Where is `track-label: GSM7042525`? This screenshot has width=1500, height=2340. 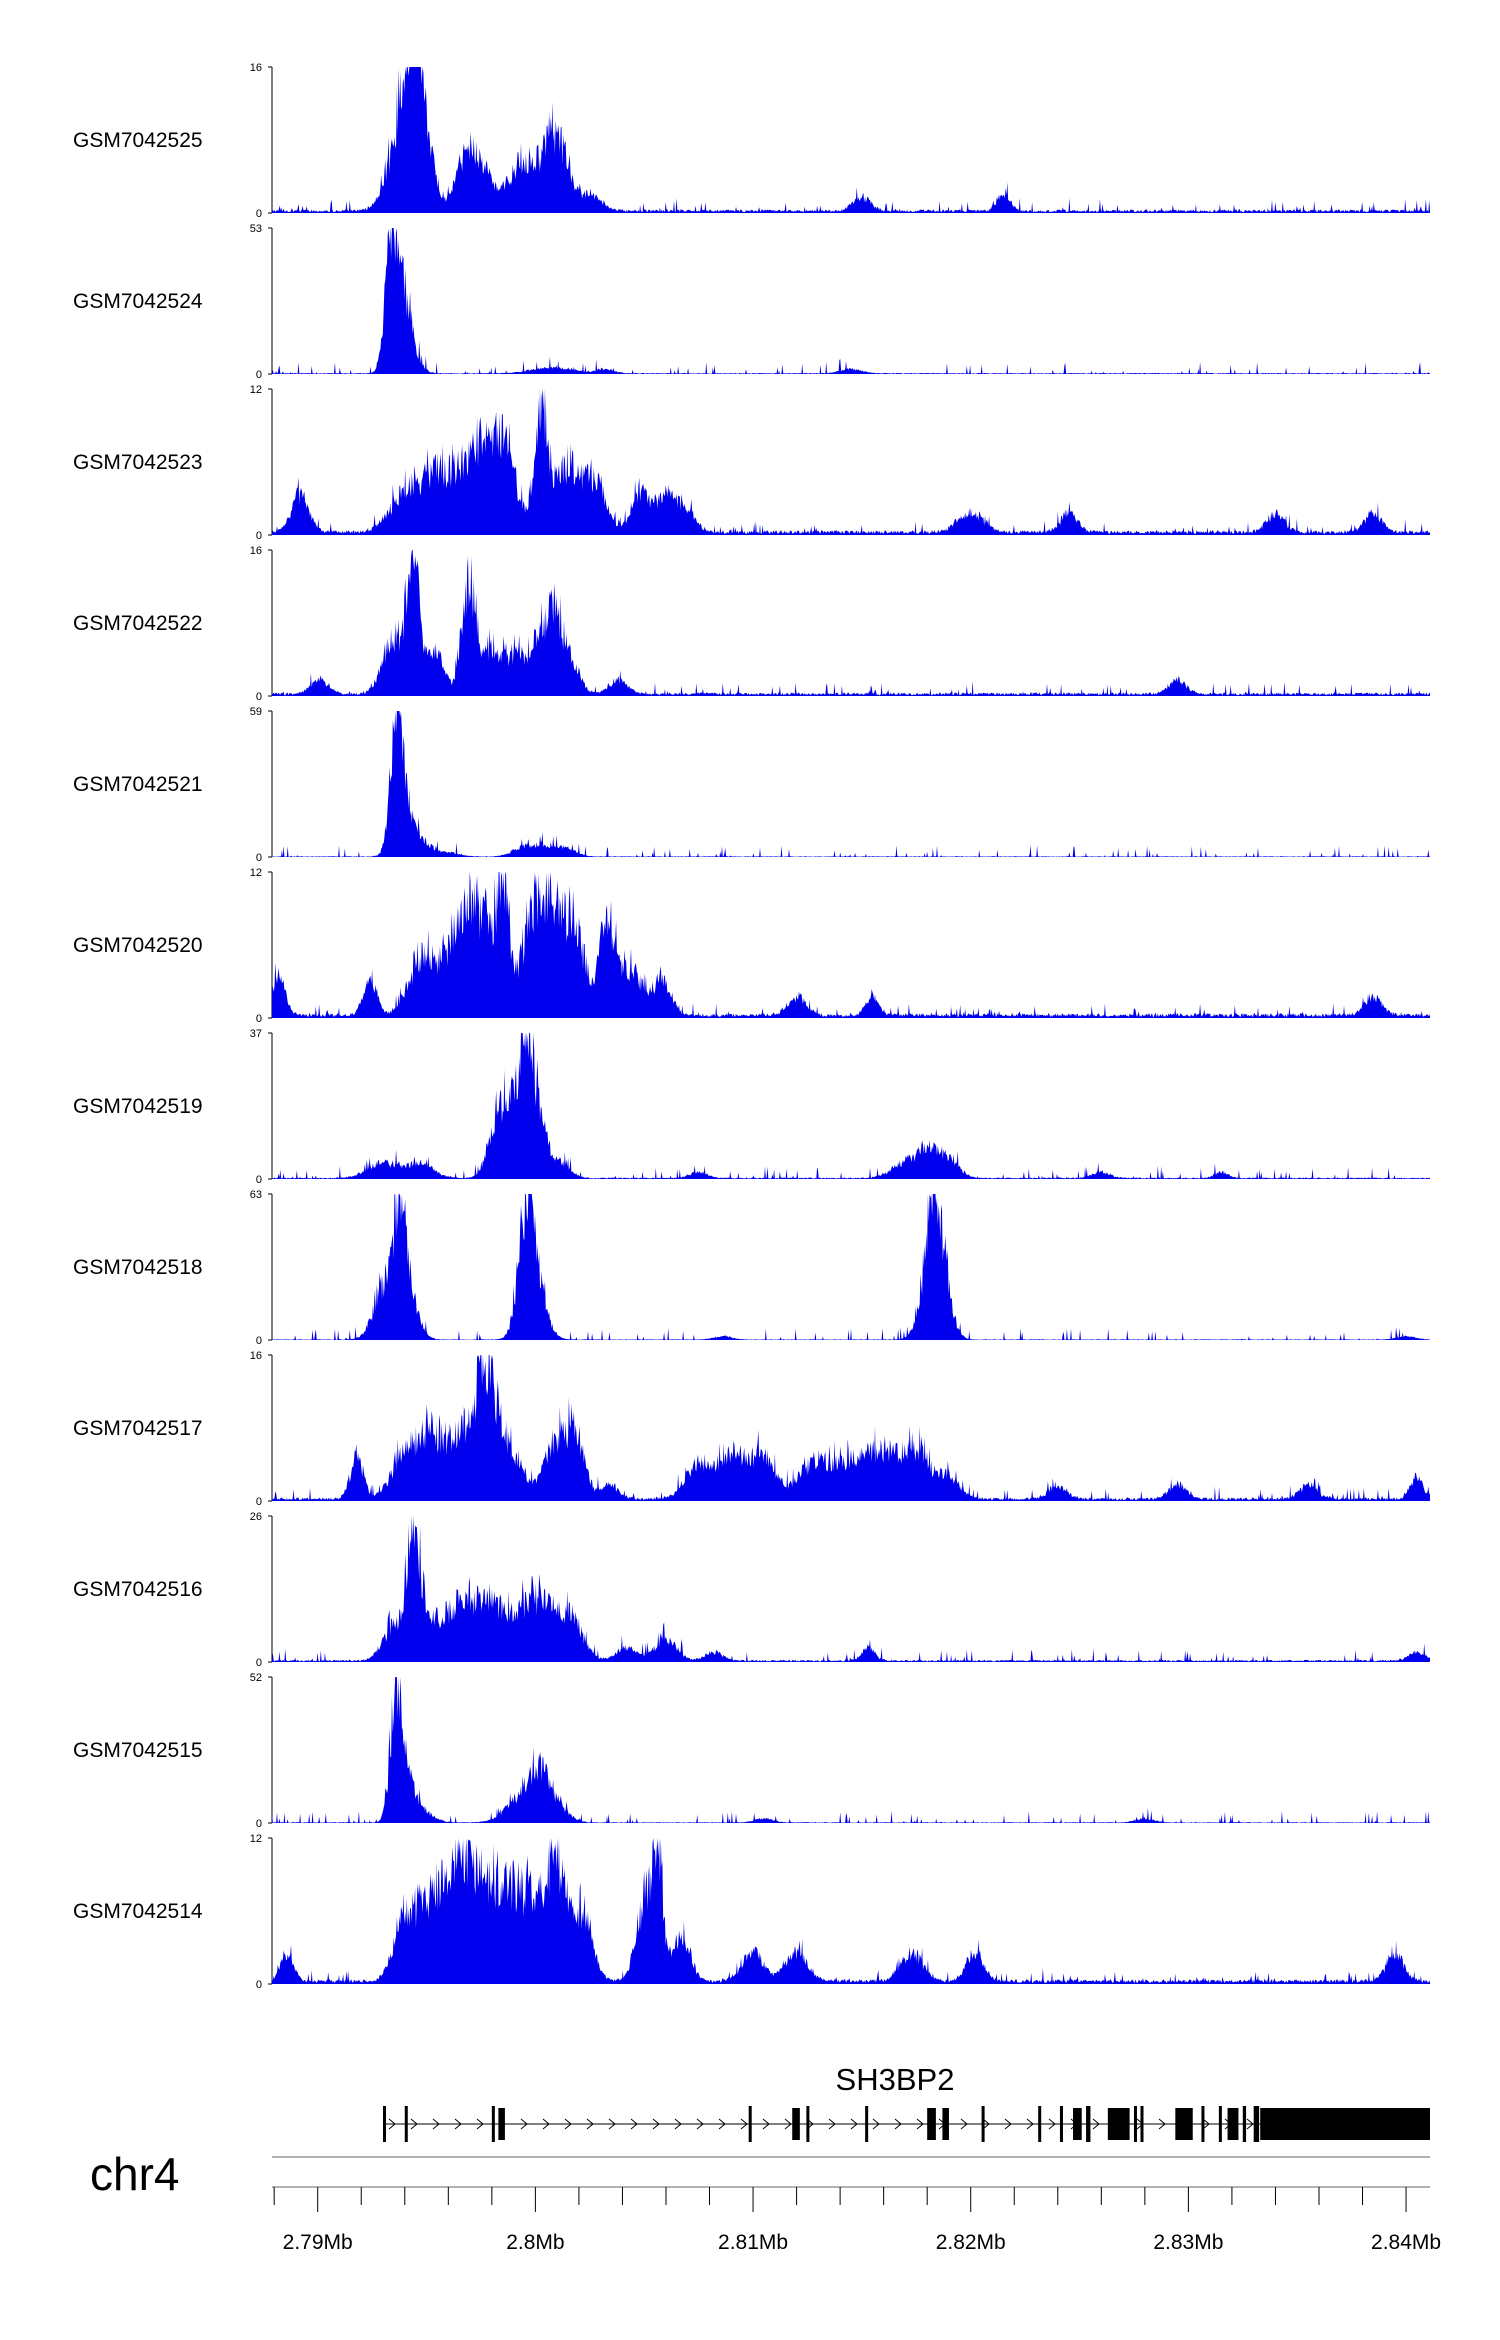
track-label: GSM7042525 is located at coordinates (138, 140).